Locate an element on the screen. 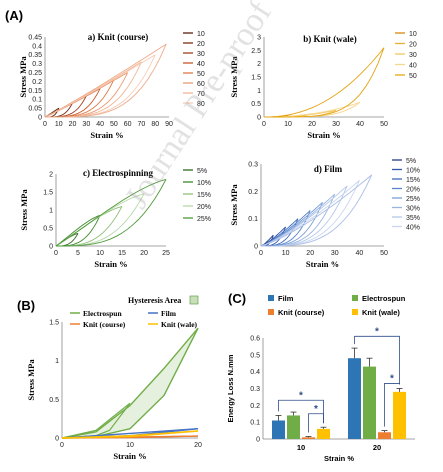 The width and height of the screenshot is (443, 472). y-tick-label: 2 is located at coordinates (51, 174).